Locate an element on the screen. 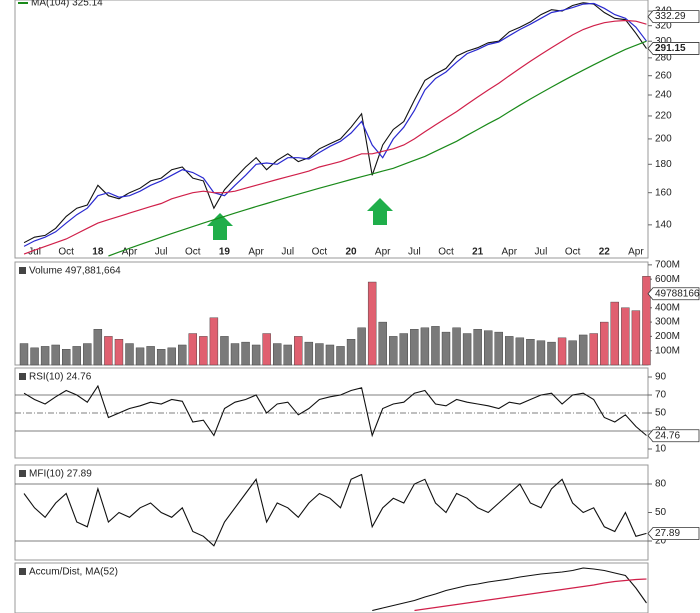 The image size is (700, 613). x-tick-label: 22 is located at coordinates (605, 252).